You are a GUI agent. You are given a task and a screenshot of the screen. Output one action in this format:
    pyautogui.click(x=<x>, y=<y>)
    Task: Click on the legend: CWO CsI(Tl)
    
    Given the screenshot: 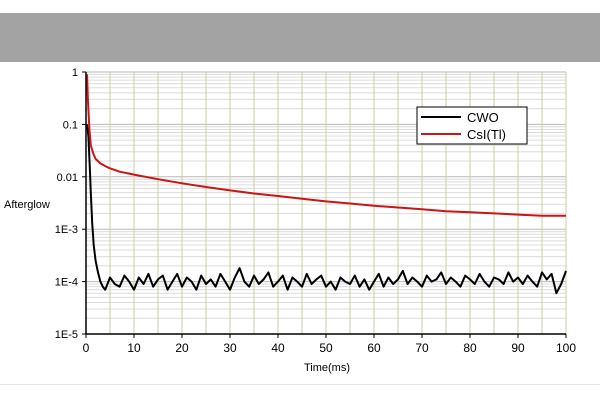 What is the action you would take?
    pyautogui.click(x=472, y=125)
    